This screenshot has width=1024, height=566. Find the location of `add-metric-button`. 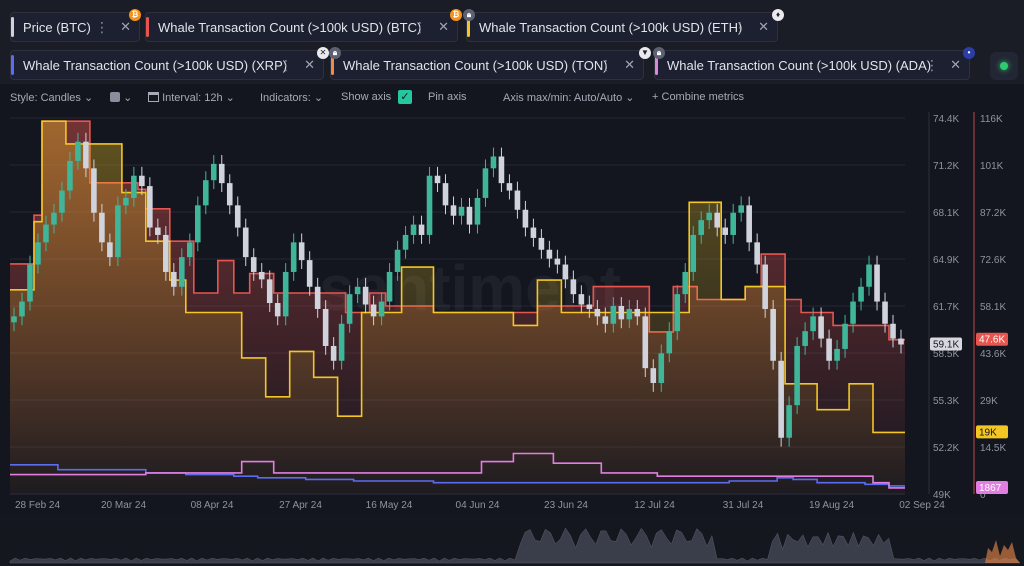

add-metric-button is located at coordinates (1004, 66).